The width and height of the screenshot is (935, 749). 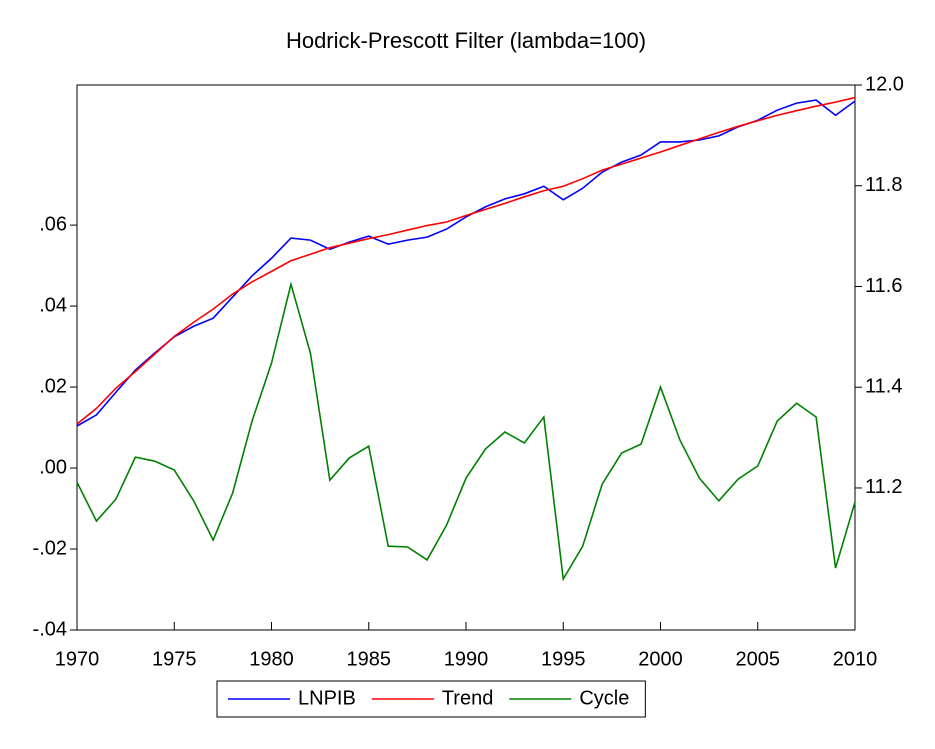 What do you see at coordinates (53, 467) in the screenshot?
I see `y-tick-label: .00` at bounding box center [53, 467].